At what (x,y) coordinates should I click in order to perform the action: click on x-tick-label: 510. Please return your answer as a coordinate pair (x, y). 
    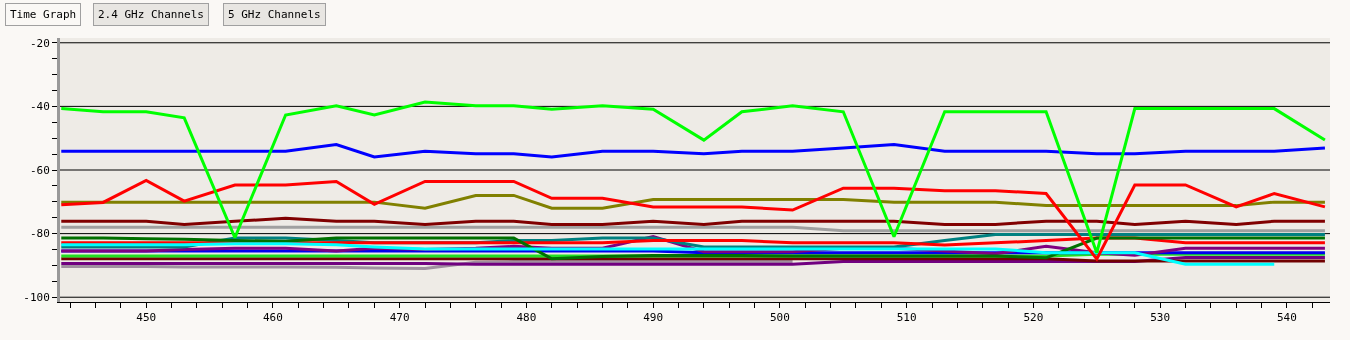
    Looking at the image, I should click on (906, 318).